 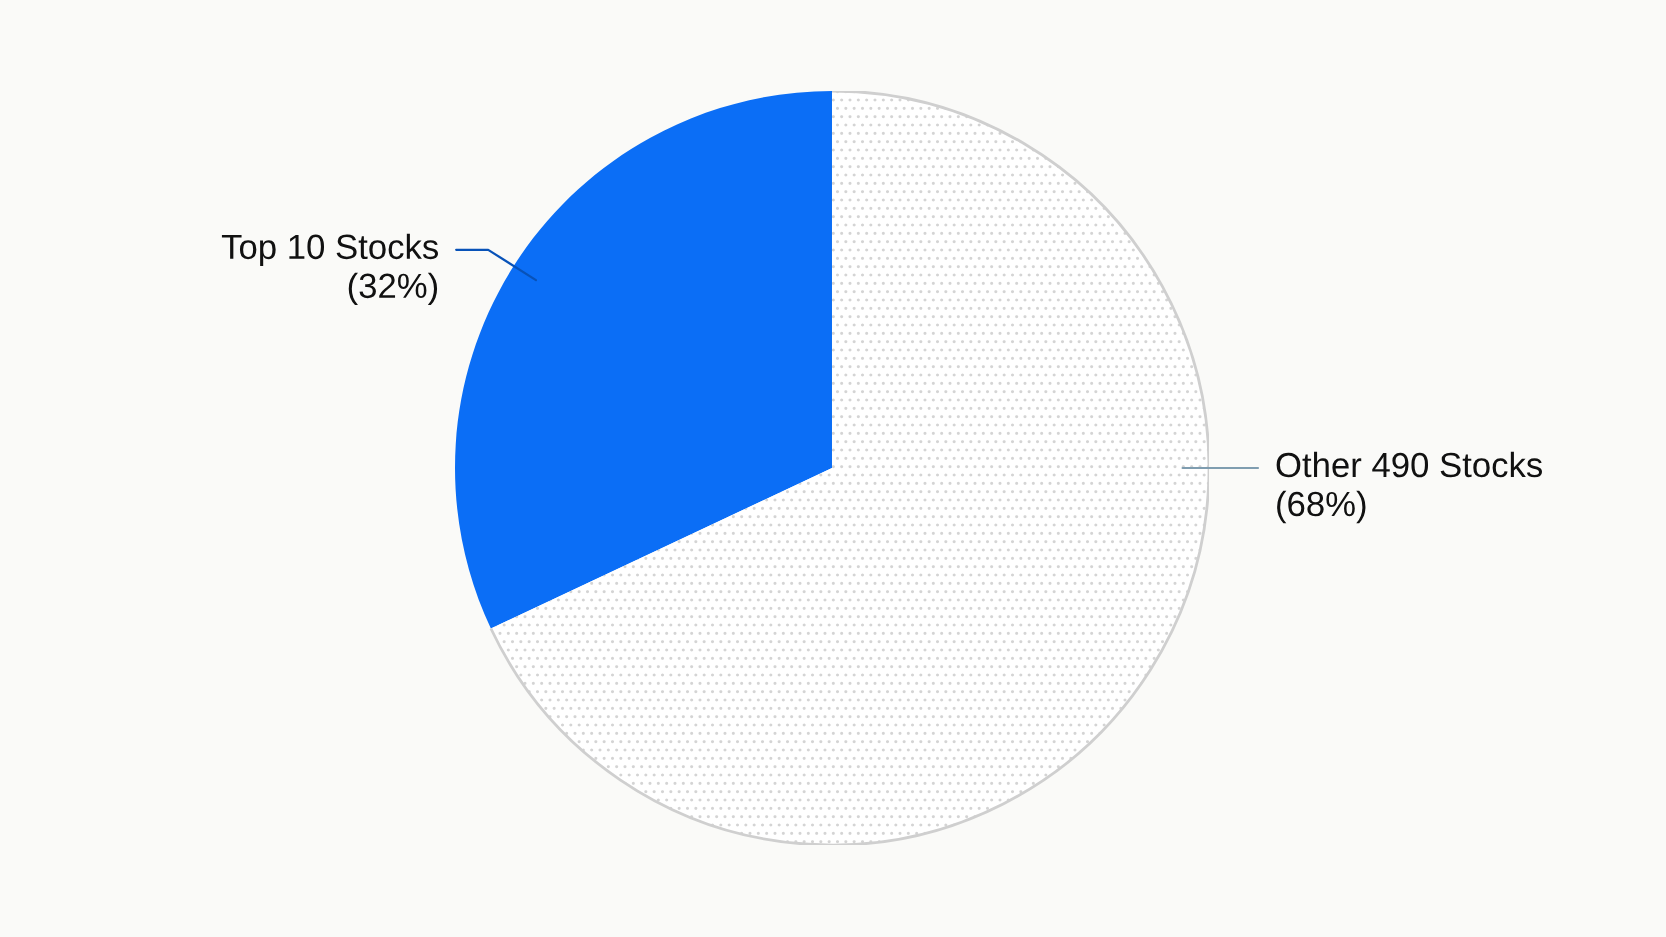 I want to click on slice-label: Top 10 Stocks, so click(x=329, y=250).